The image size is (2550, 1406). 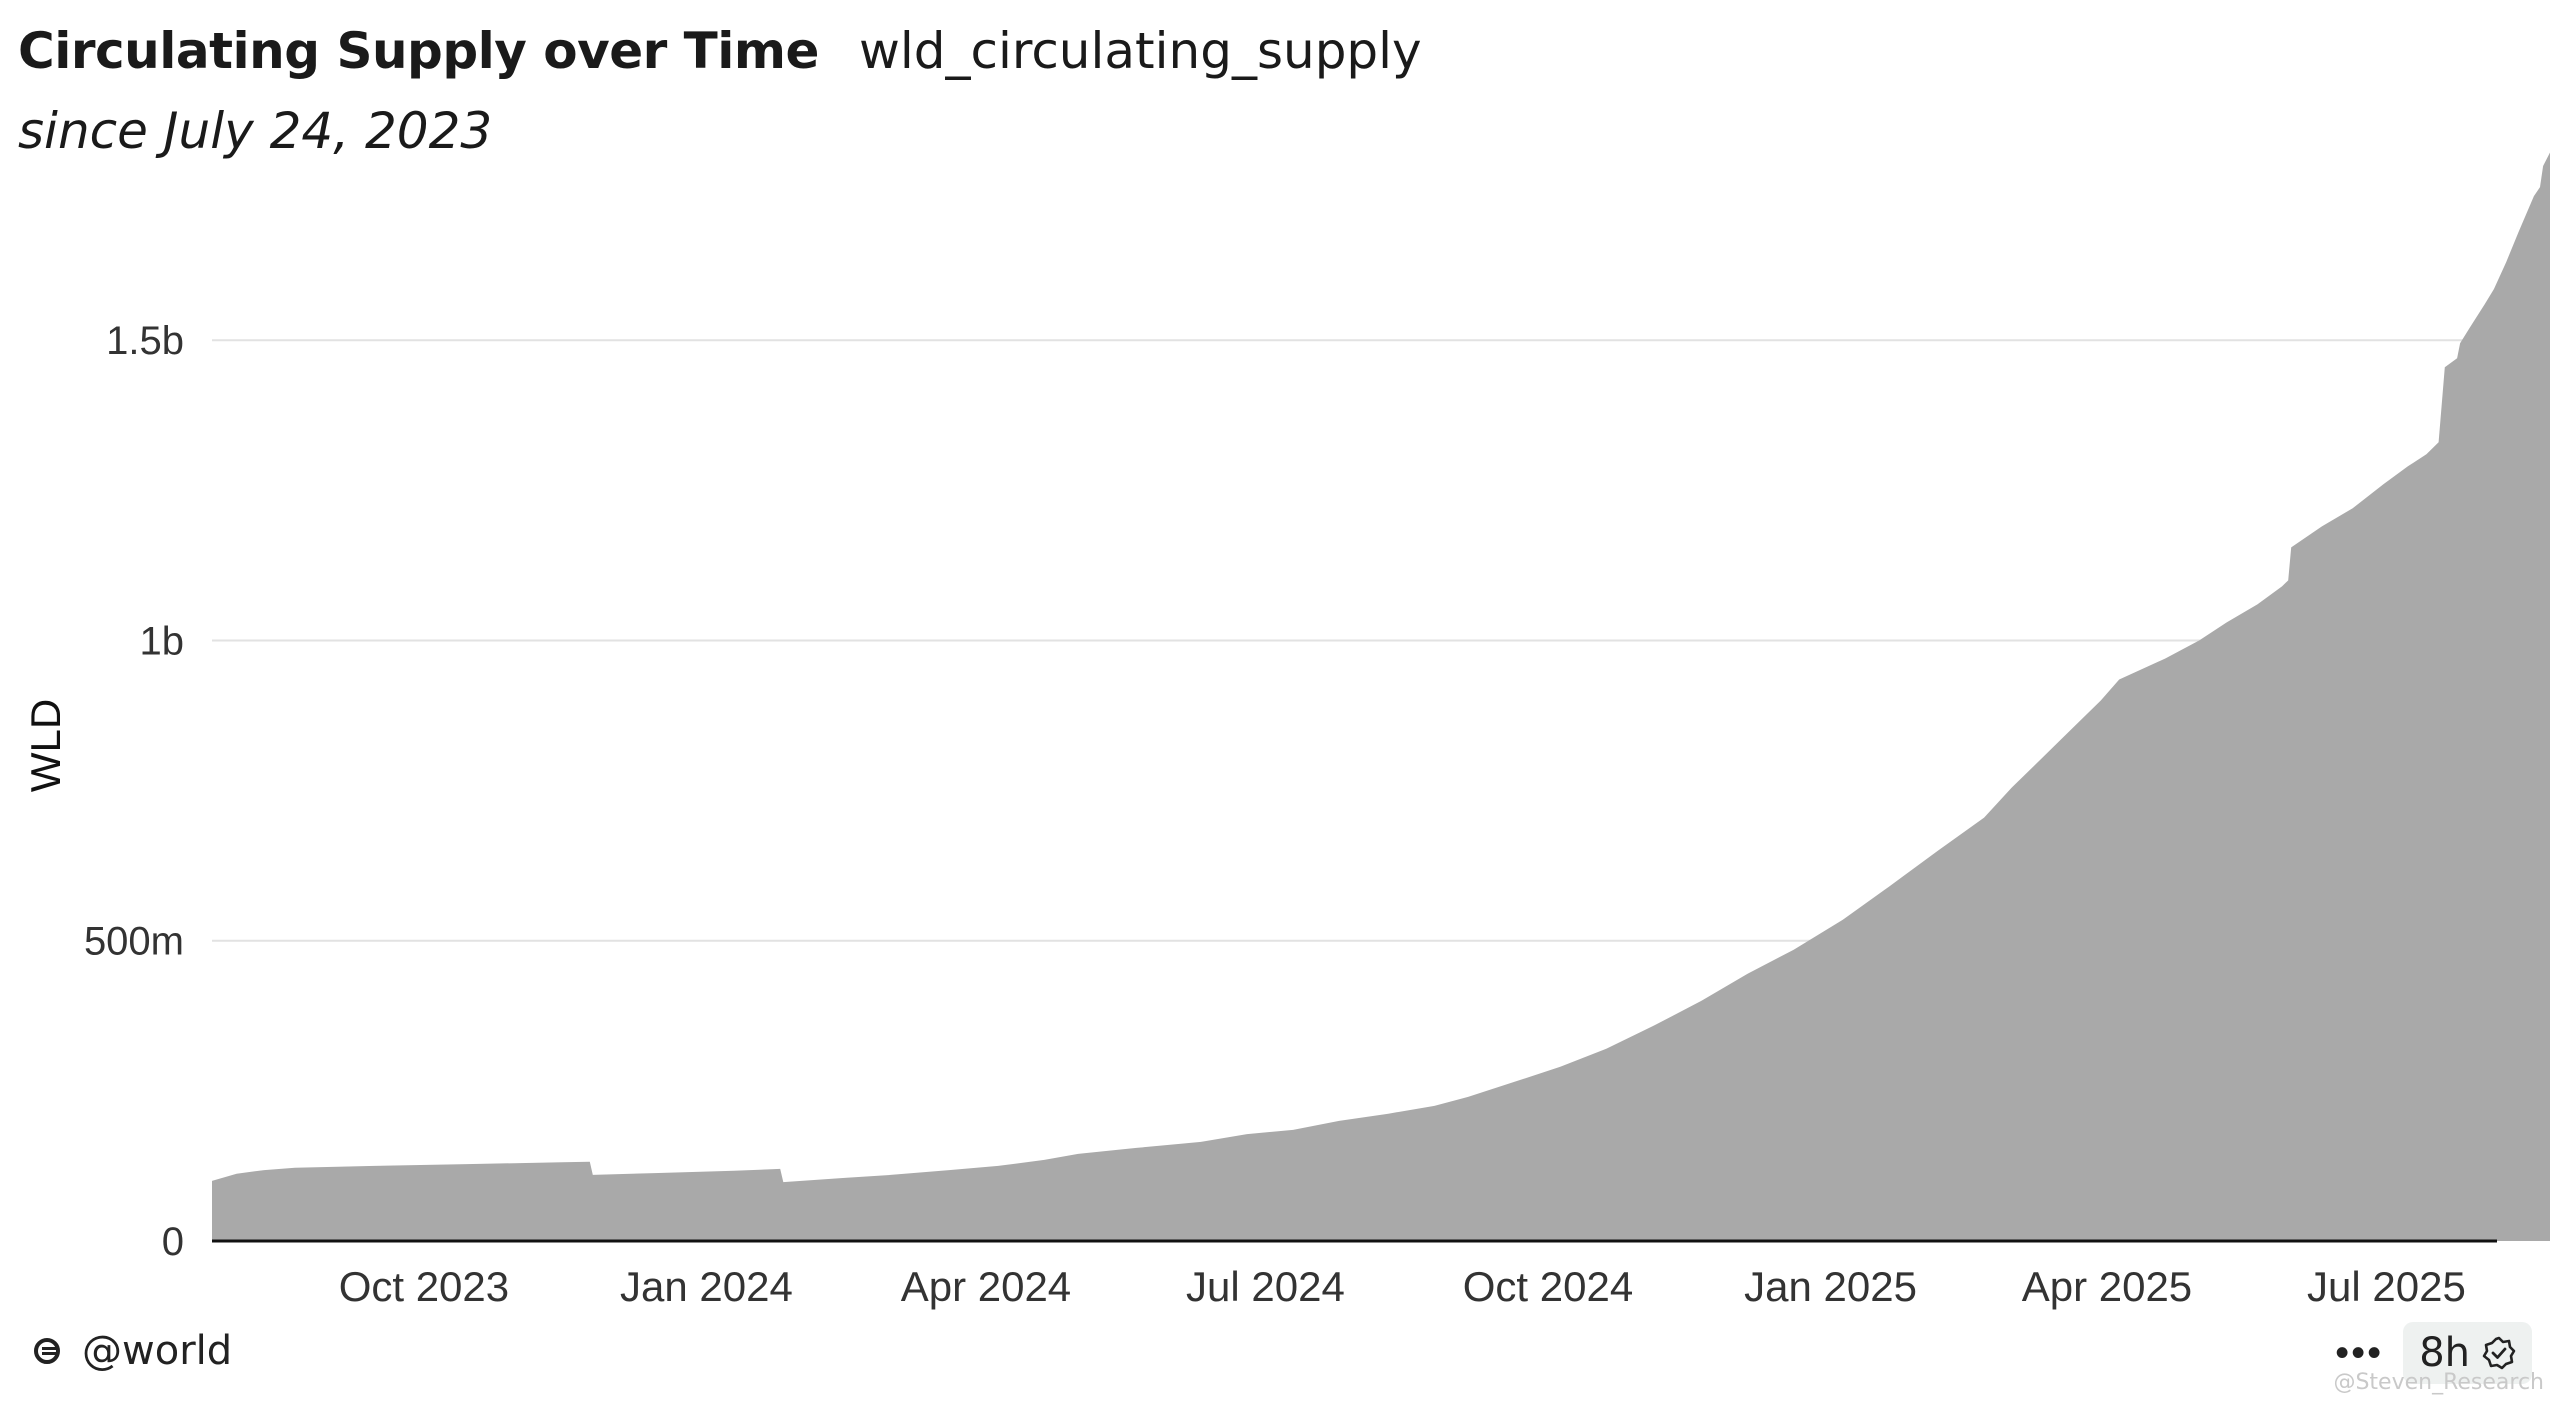 What do you see at coordinates (255, 131) in the screenshot?
I see `chart-subtitle: since July 24, 2023` at bounding box center [255, 131].